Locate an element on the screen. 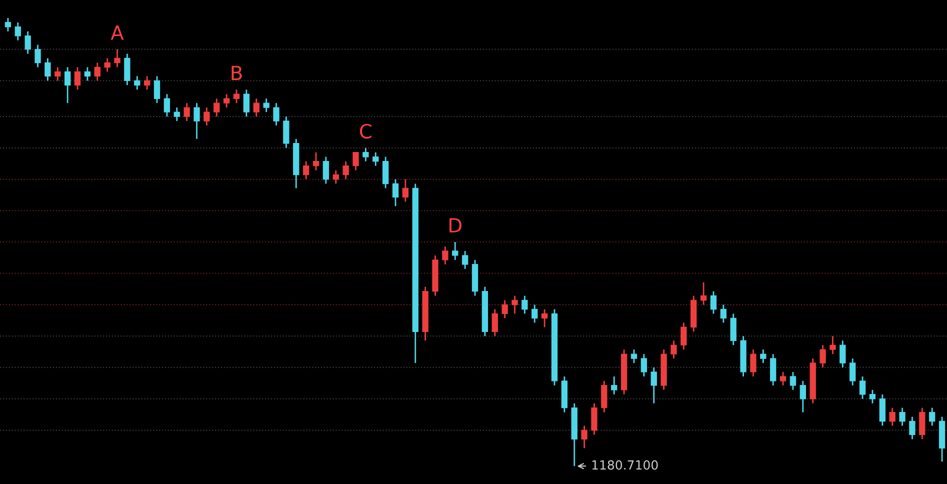 The image size is (947, 484). annotation: A is located at coordinates (117, 33).